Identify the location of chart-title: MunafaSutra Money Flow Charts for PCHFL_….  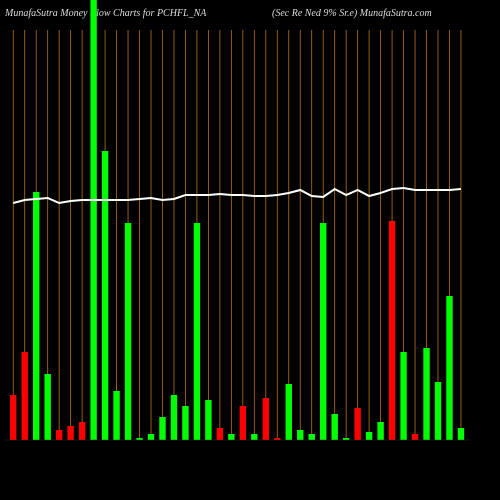
(105, 13).